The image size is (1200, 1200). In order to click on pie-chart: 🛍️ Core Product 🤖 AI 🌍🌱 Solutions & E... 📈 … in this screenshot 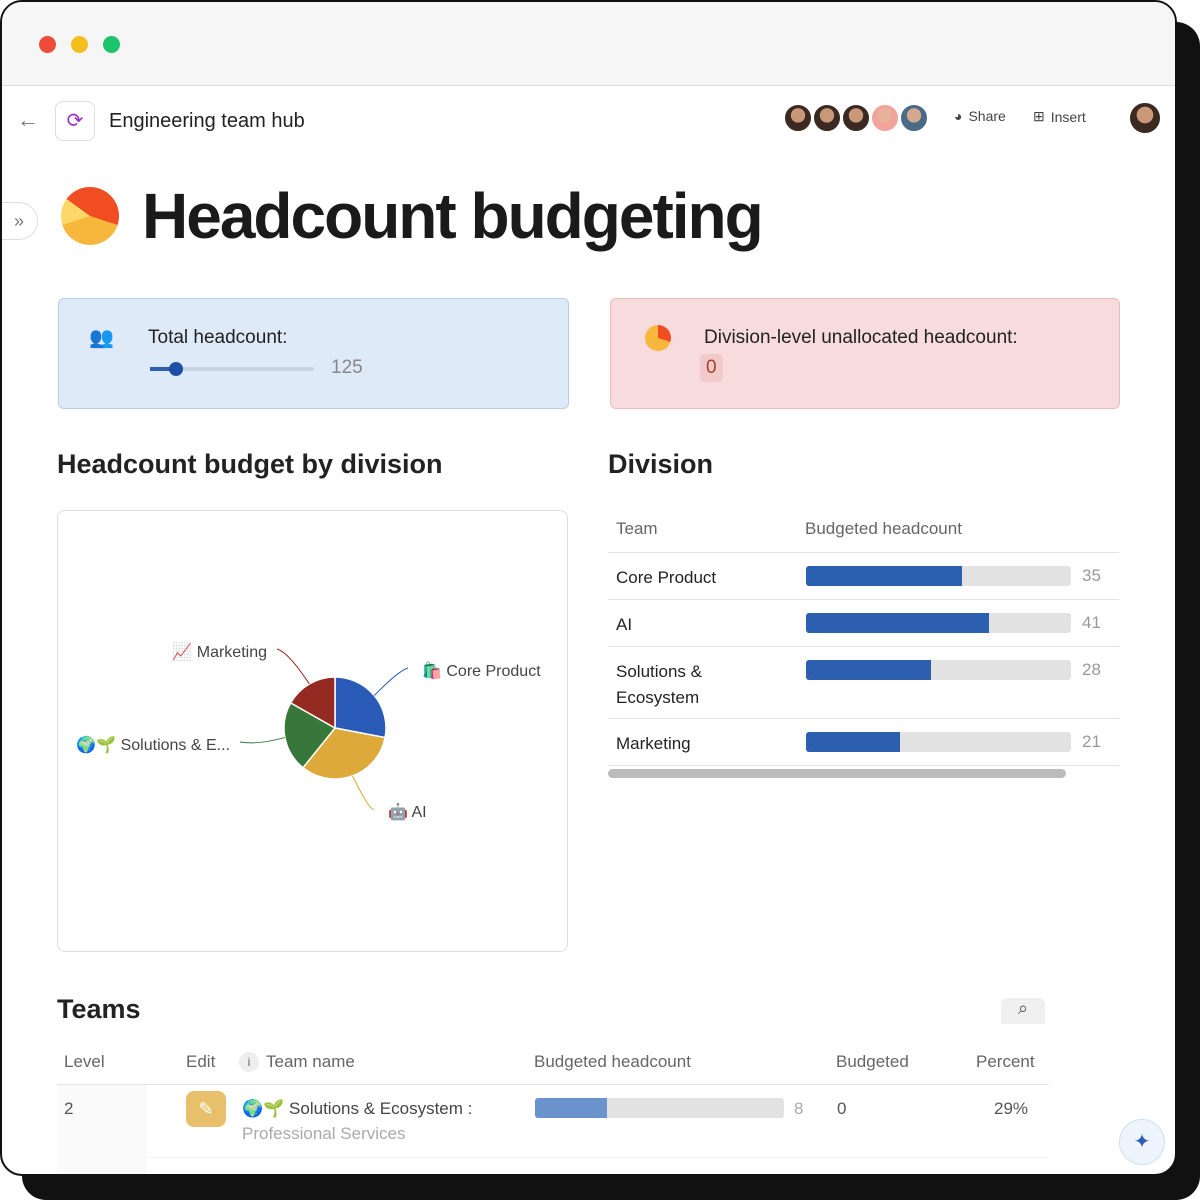, I will do `click(308, 731)`.